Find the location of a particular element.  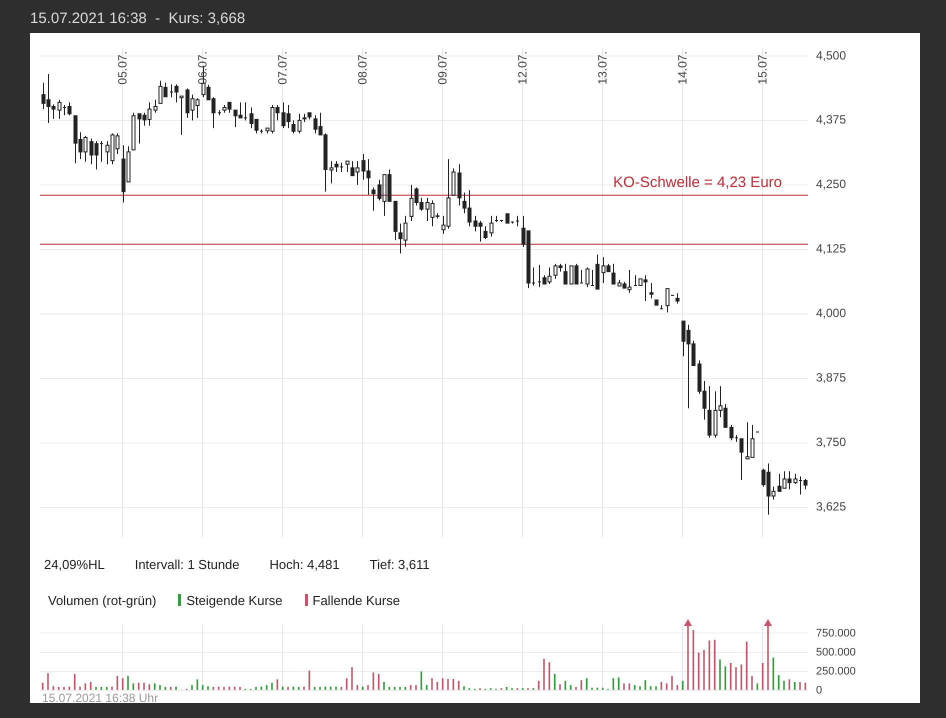

text: Tief: 3,611 is located at coordinates (400, 565).